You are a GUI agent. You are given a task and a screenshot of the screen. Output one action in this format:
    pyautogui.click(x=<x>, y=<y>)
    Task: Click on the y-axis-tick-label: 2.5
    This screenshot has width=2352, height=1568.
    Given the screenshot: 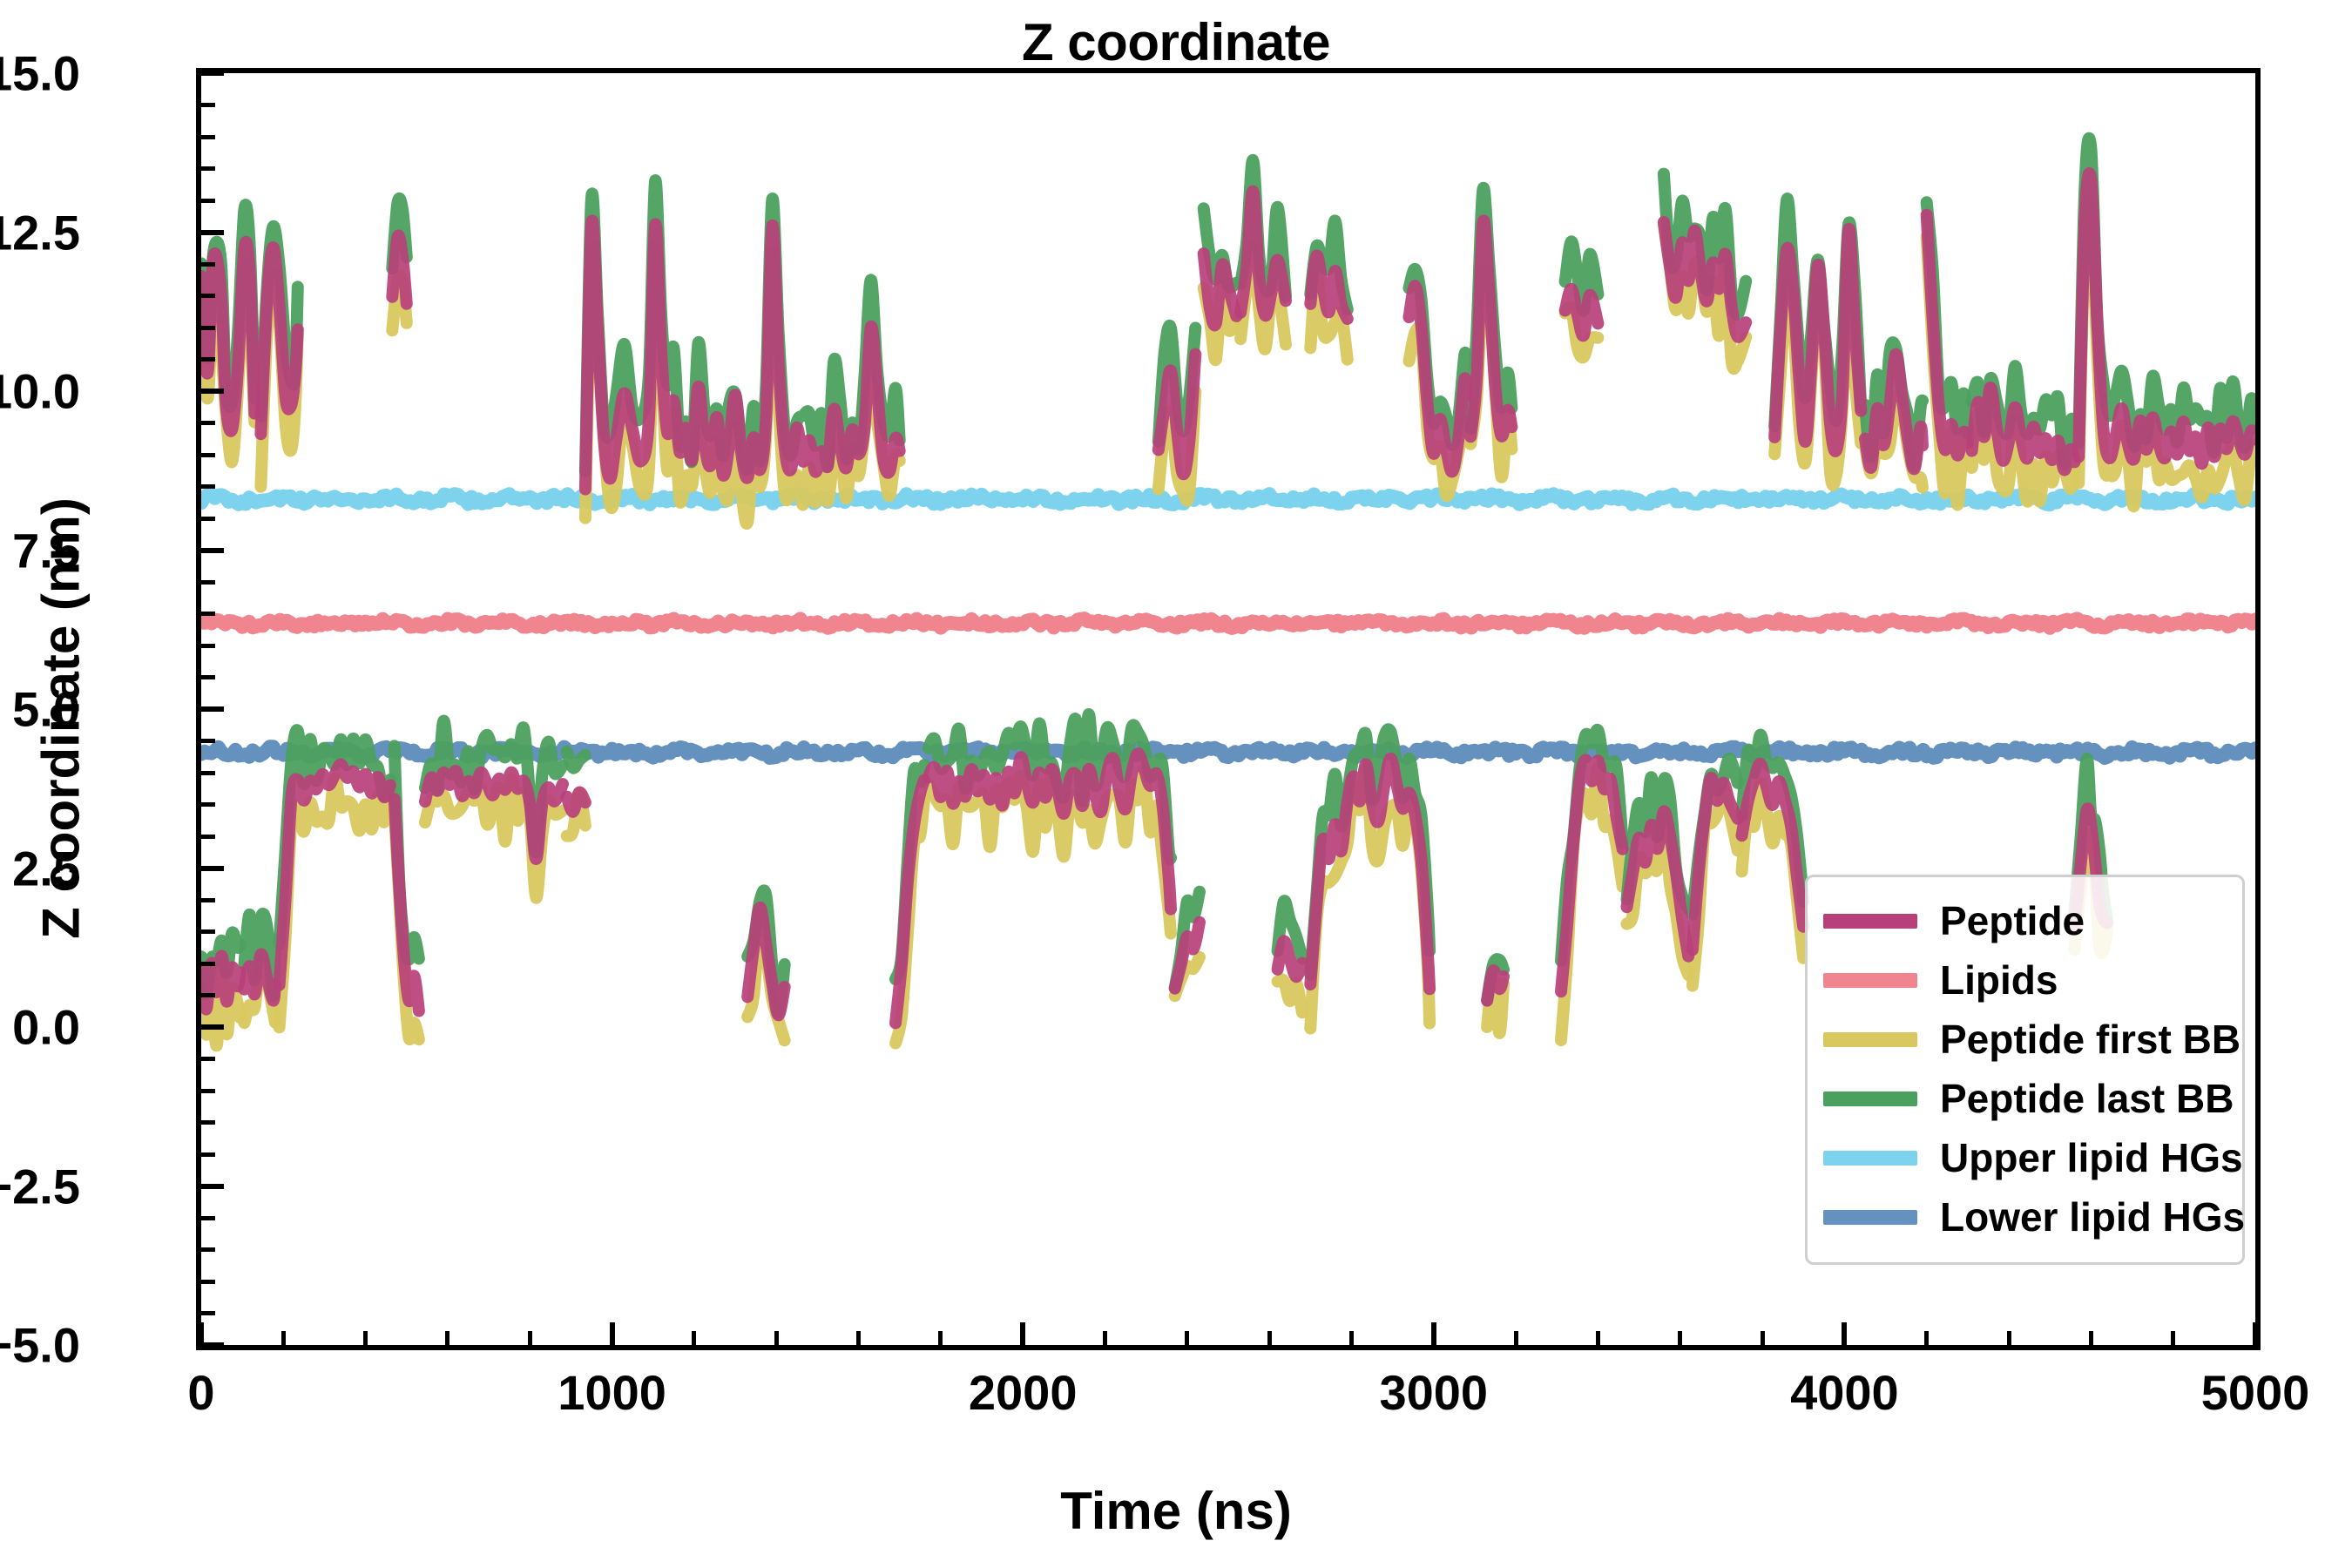 What is the action you would take?
    pyautogui.click(x=46, y=869)
    